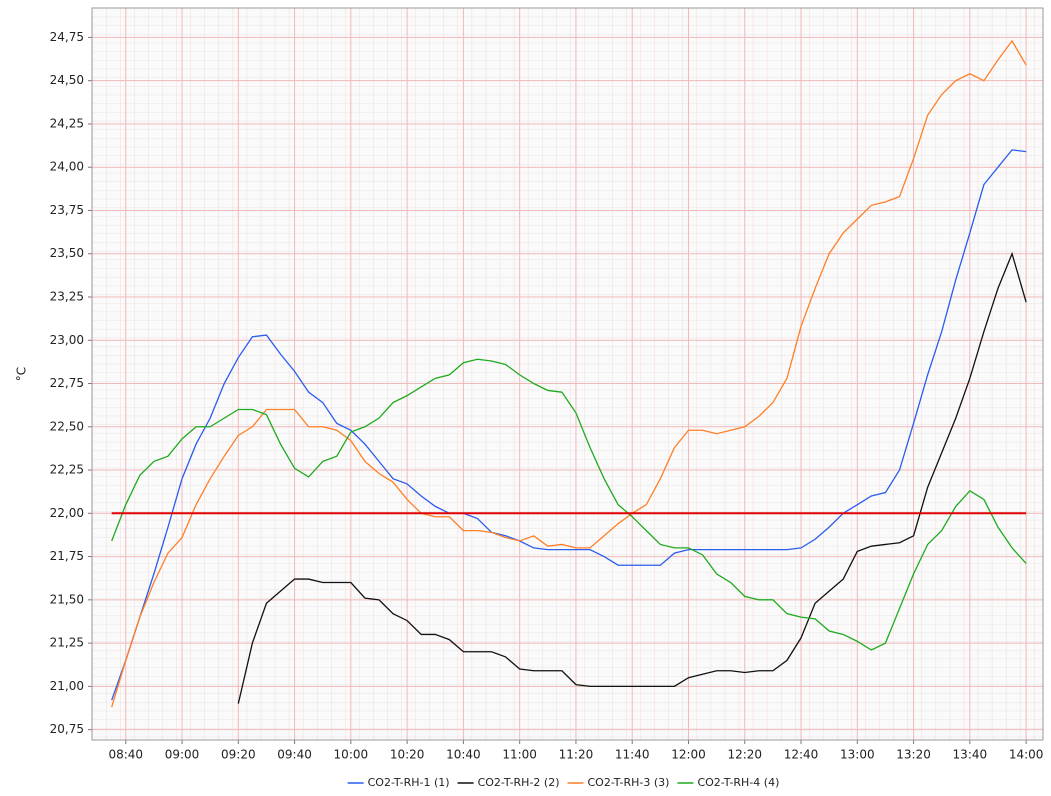 This screenshot has width=1051, height=796. What do you see at coordinates (67, 729) in the screenshot?
I see `y-tick-label: 20,75` at bounding box center [67, 729].